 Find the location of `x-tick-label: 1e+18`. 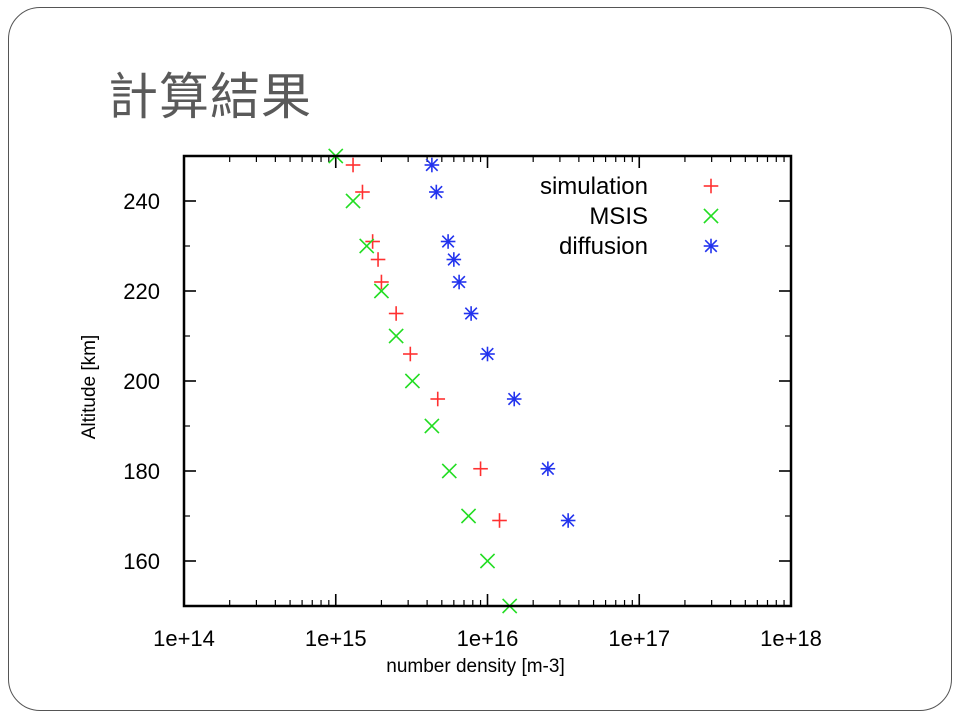

x-tick-label: 1e+18 is located at coordinates (791, 638).